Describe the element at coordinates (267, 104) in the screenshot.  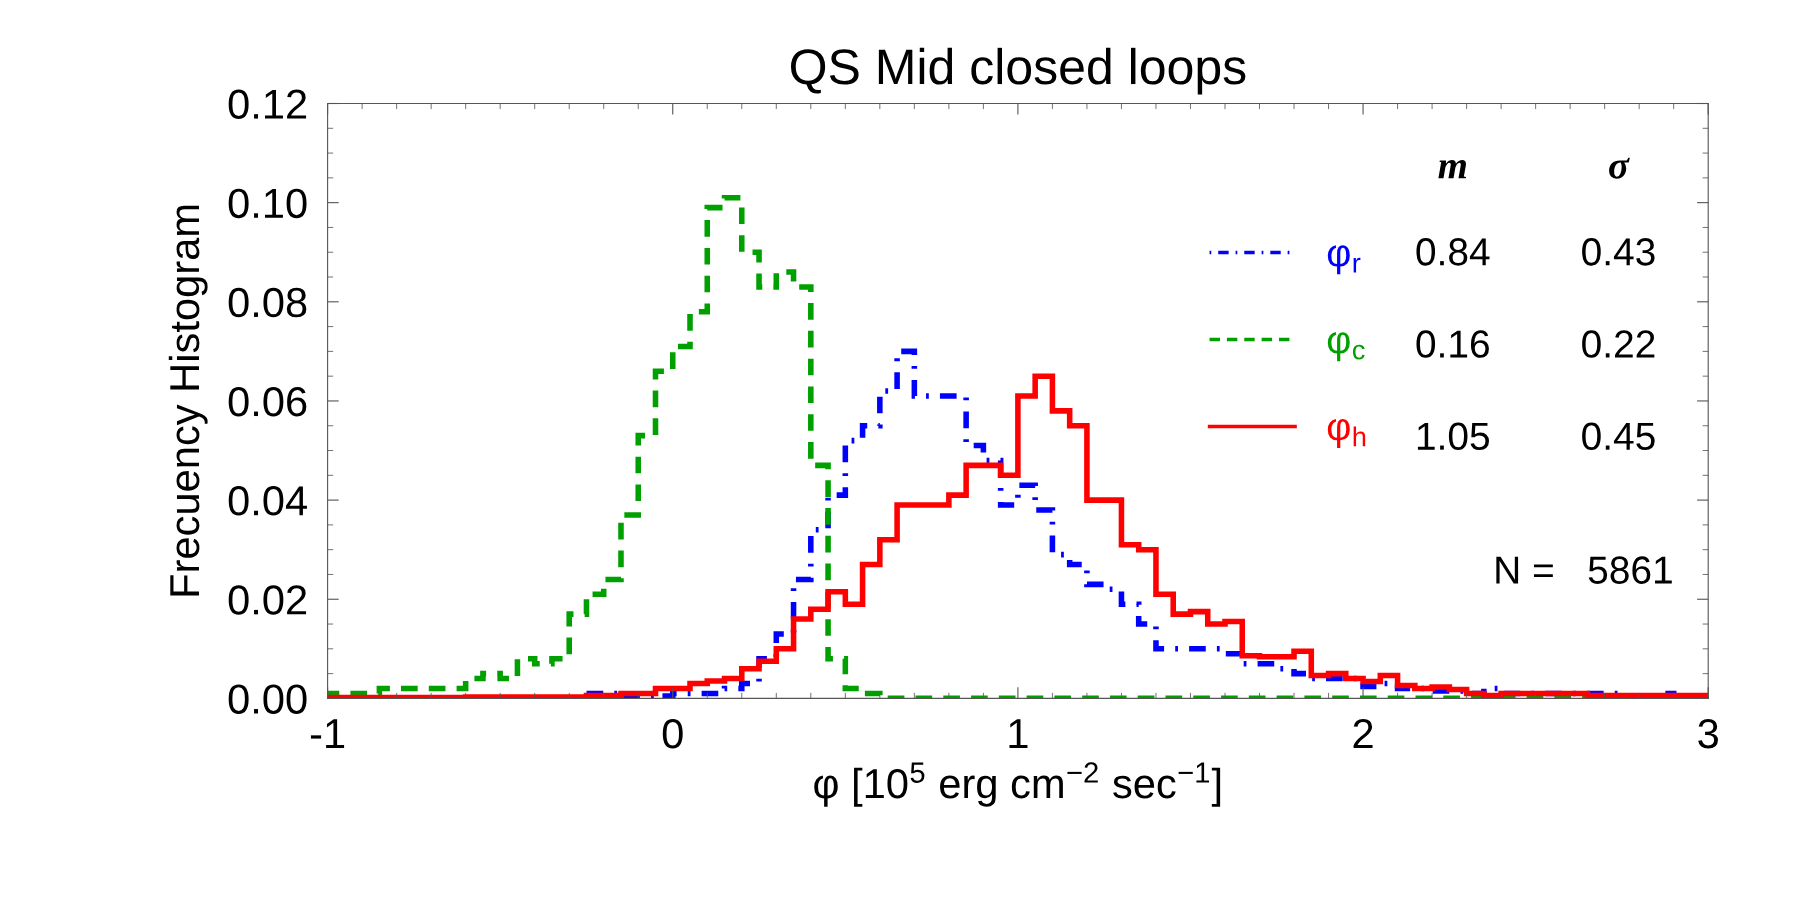
I see `y-tick-label: 0.12` at that location.